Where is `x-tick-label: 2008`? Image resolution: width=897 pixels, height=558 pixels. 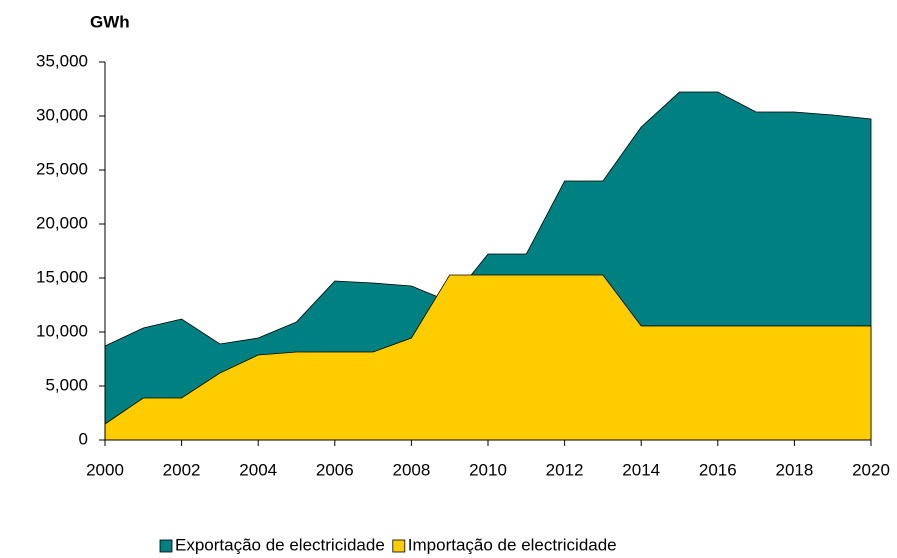
x-tick-label: 2008 is located at coordinates (411, 469).